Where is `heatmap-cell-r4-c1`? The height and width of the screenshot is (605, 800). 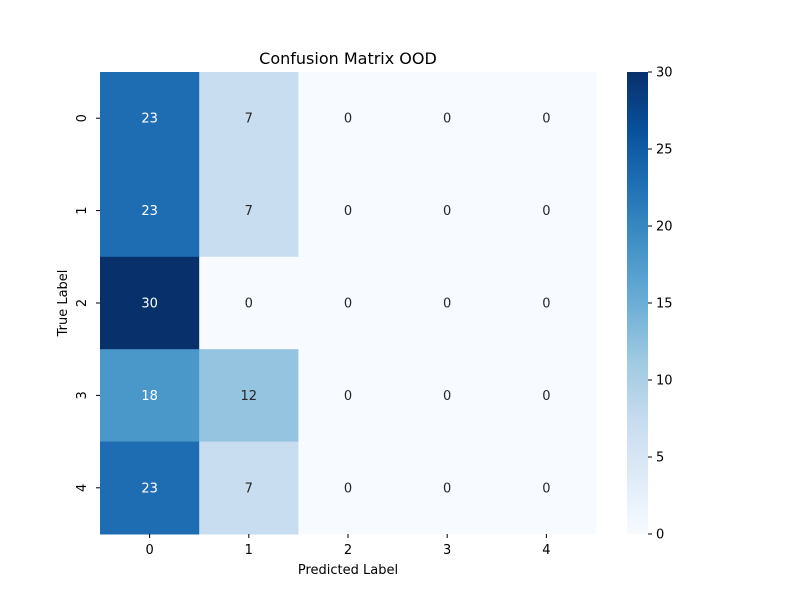
heatmap-cell-r4-c1 is located at coordinates (249, 488).